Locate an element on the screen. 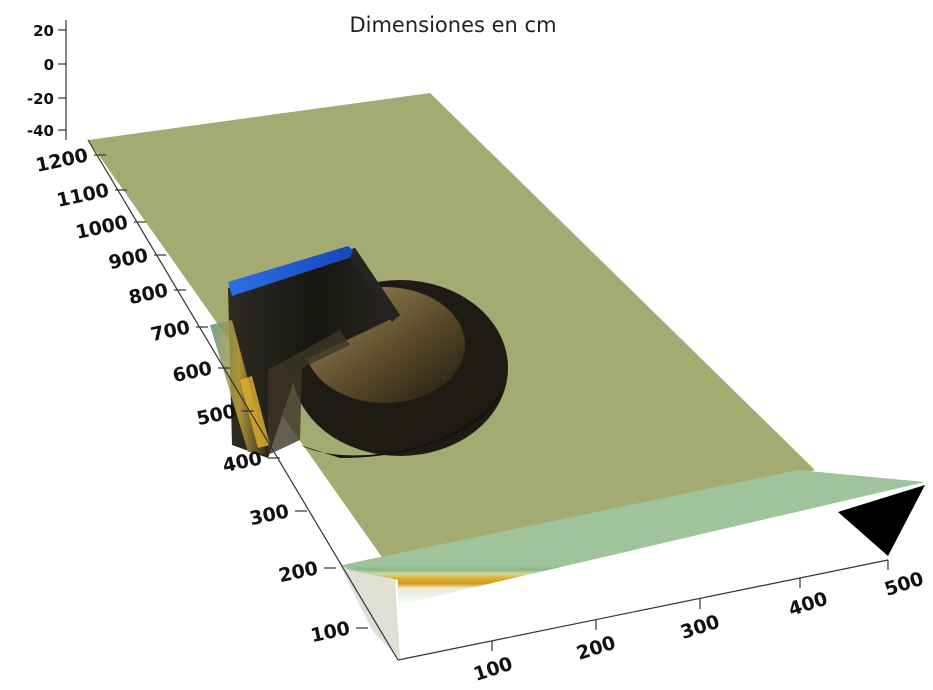 This screenshot has height=690, width=933. z-axis: 20 0 -20 -40 is located at coordinates (46, 81).